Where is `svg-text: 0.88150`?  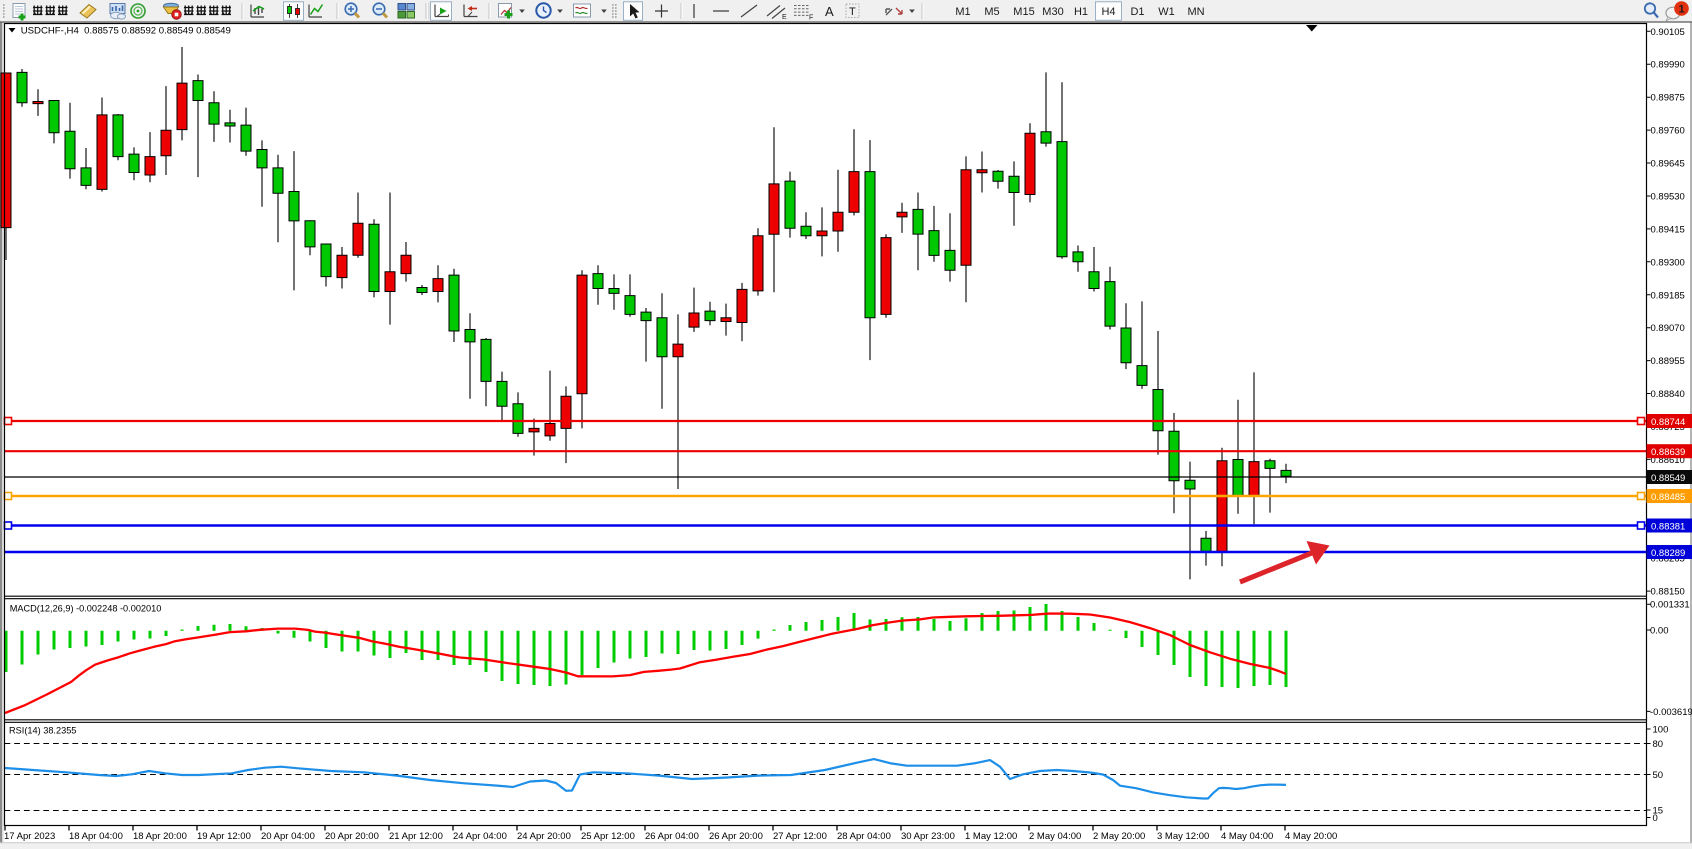 svg-text: 0.88150 is located at coordinates (1668, 592).